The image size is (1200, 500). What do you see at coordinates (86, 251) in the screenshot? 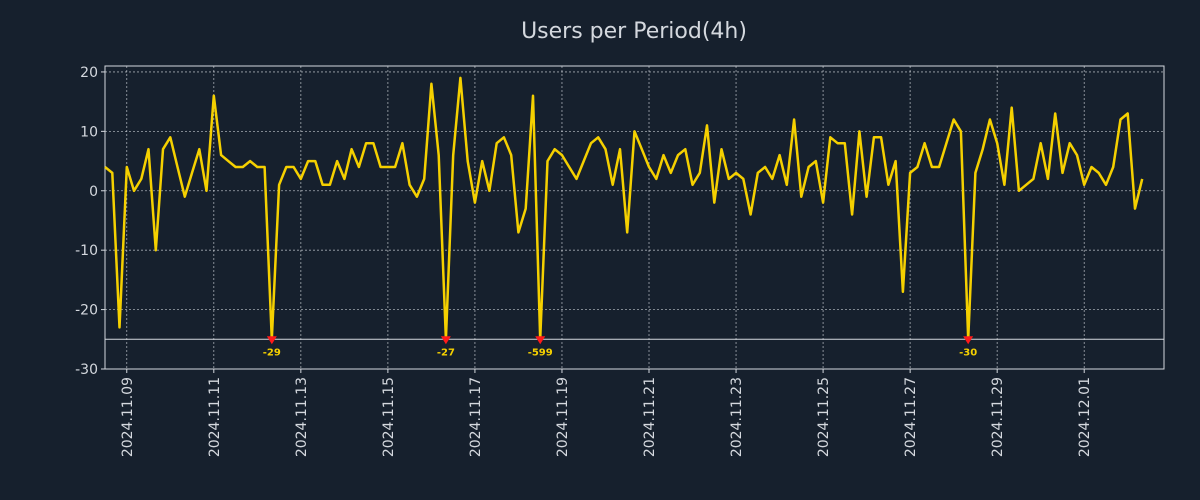
I see `y-tick-label: -10` at bounding box center [86, 251].